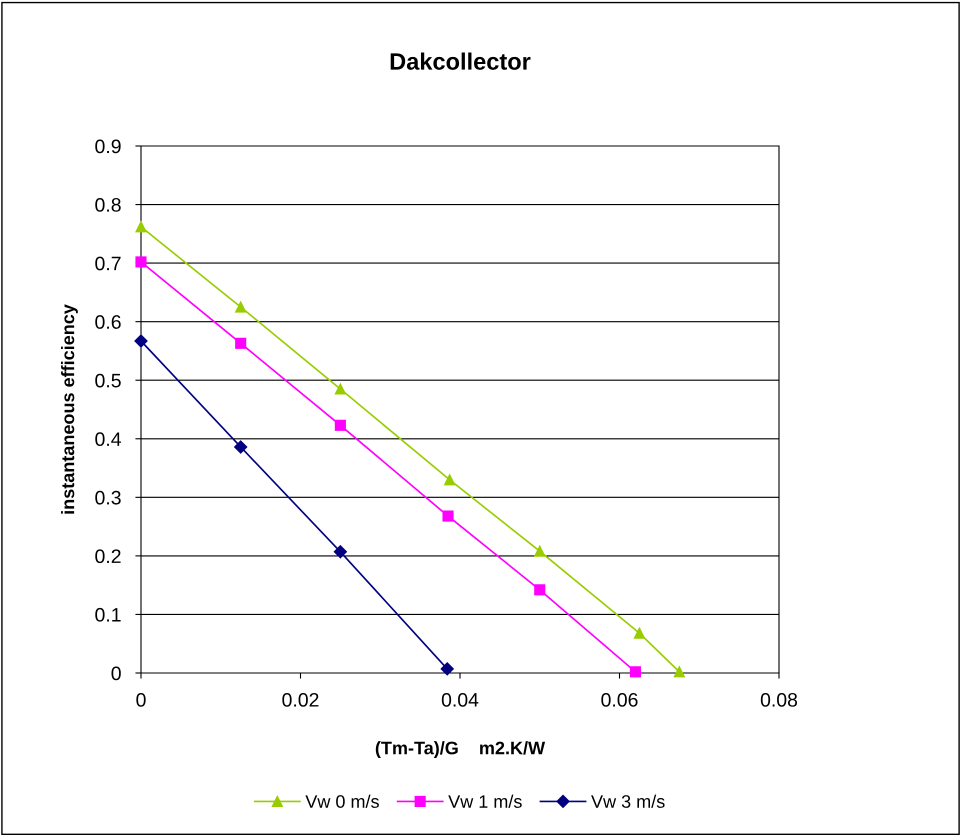 The height and width of the screenshot is (836, 962). I want to click on y-axis-title: instantaneous efficiency, so click(69, 409).